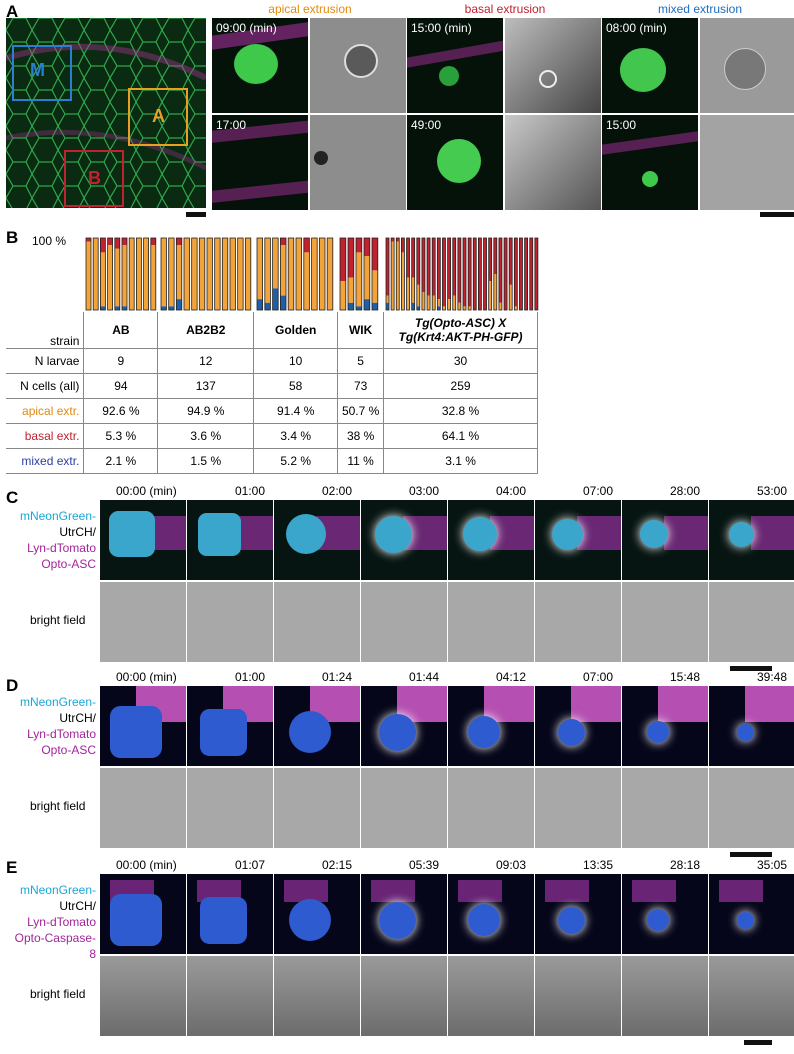  Describe the element at coordinates (621, 125) in the screenshot. I see `timestamp: 15:00` at that location.